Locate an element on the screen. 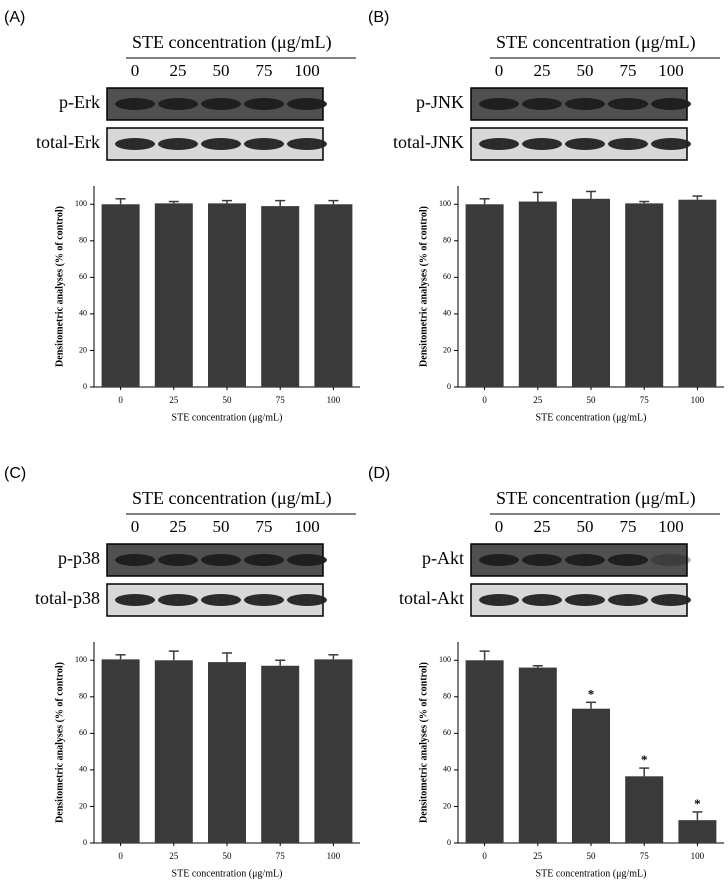 This screenshot has height=888, width=728. panel-label: (A) is located at coordinates (14, 17).